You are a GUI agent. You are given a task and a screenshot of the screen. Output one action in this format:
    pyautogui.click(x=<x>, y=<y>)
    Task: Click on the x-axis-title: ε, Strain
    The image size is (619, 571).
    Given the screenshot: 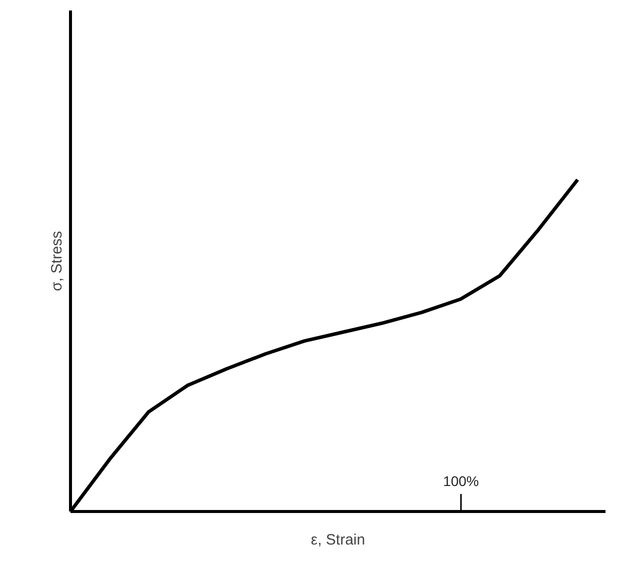 What is the action you would take?
    pyautogui.click(x=338, y=540)
    